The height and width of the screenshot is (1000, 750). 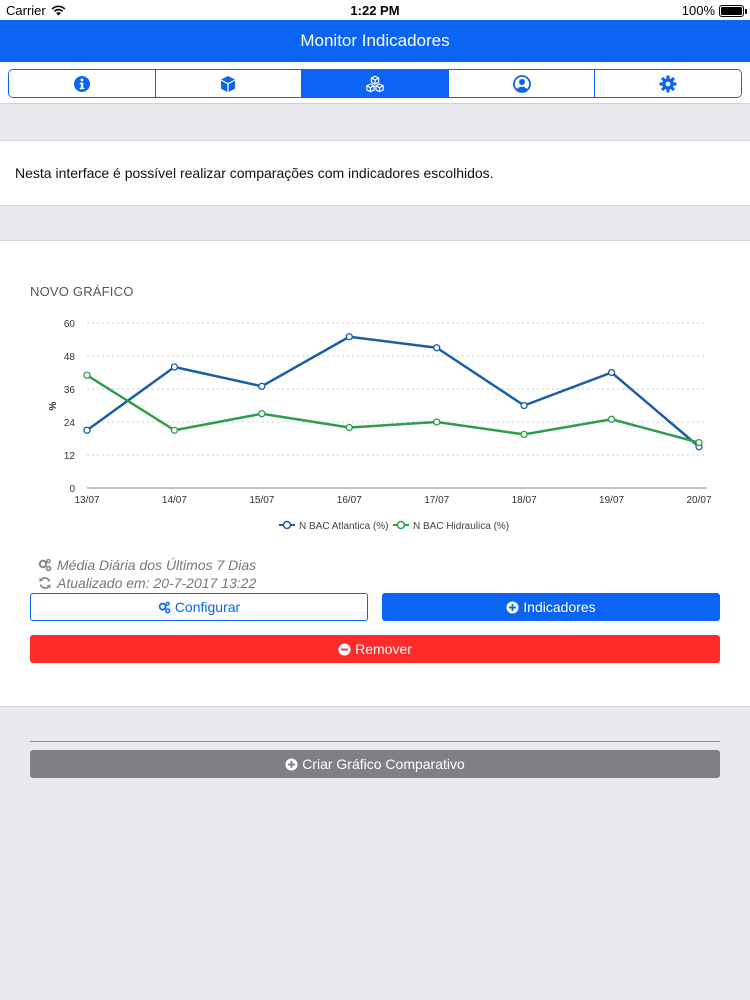 What do you see at coordinates (86, 500) in the screenshot?
I see `x-tick-label: 13/07` at bounding box center [86, 500].